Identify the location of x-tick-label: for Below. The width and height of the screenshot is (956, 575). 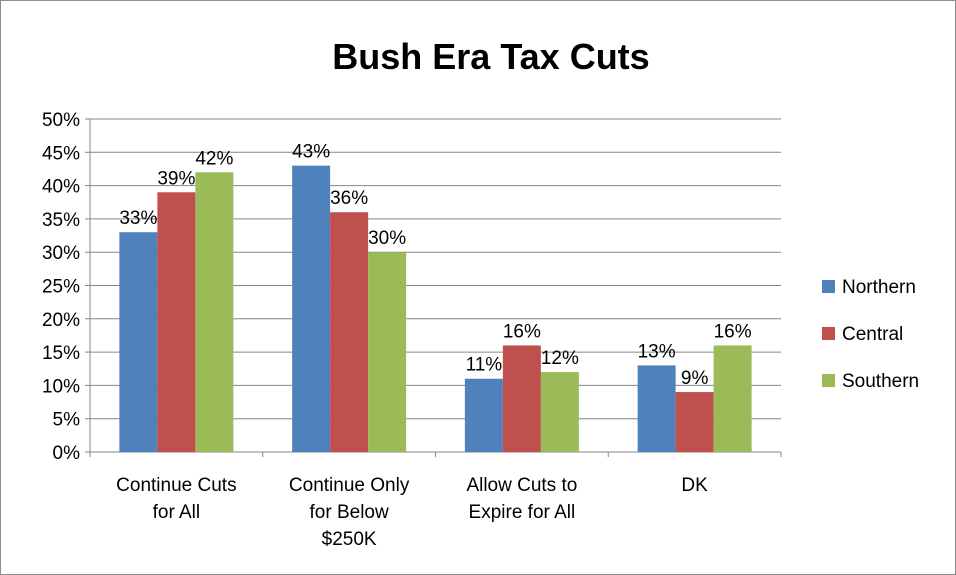
(349, 512).